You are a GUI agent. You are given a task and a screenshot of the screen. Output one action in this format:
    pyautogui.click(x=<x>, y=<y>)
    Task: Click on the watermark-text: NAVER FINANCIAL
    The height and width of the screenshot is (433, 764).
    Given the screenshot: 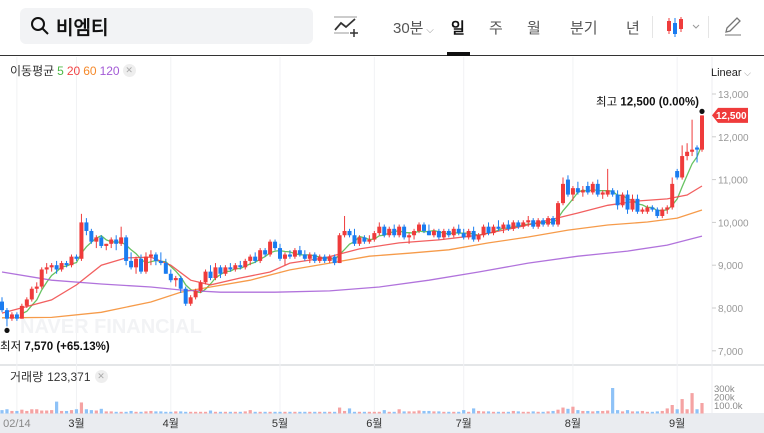 What is the action you would take?
    pyautogui.click(x=111, y=327)
    